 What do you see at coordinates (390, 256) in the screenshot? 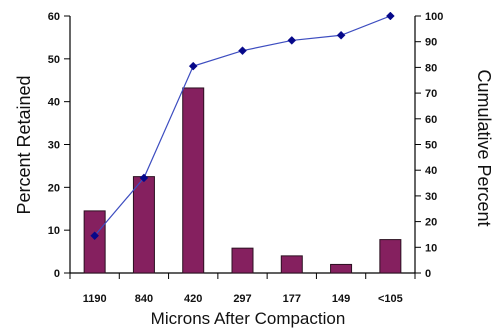
I see `bar-<105` at bounding box center [390, 256].